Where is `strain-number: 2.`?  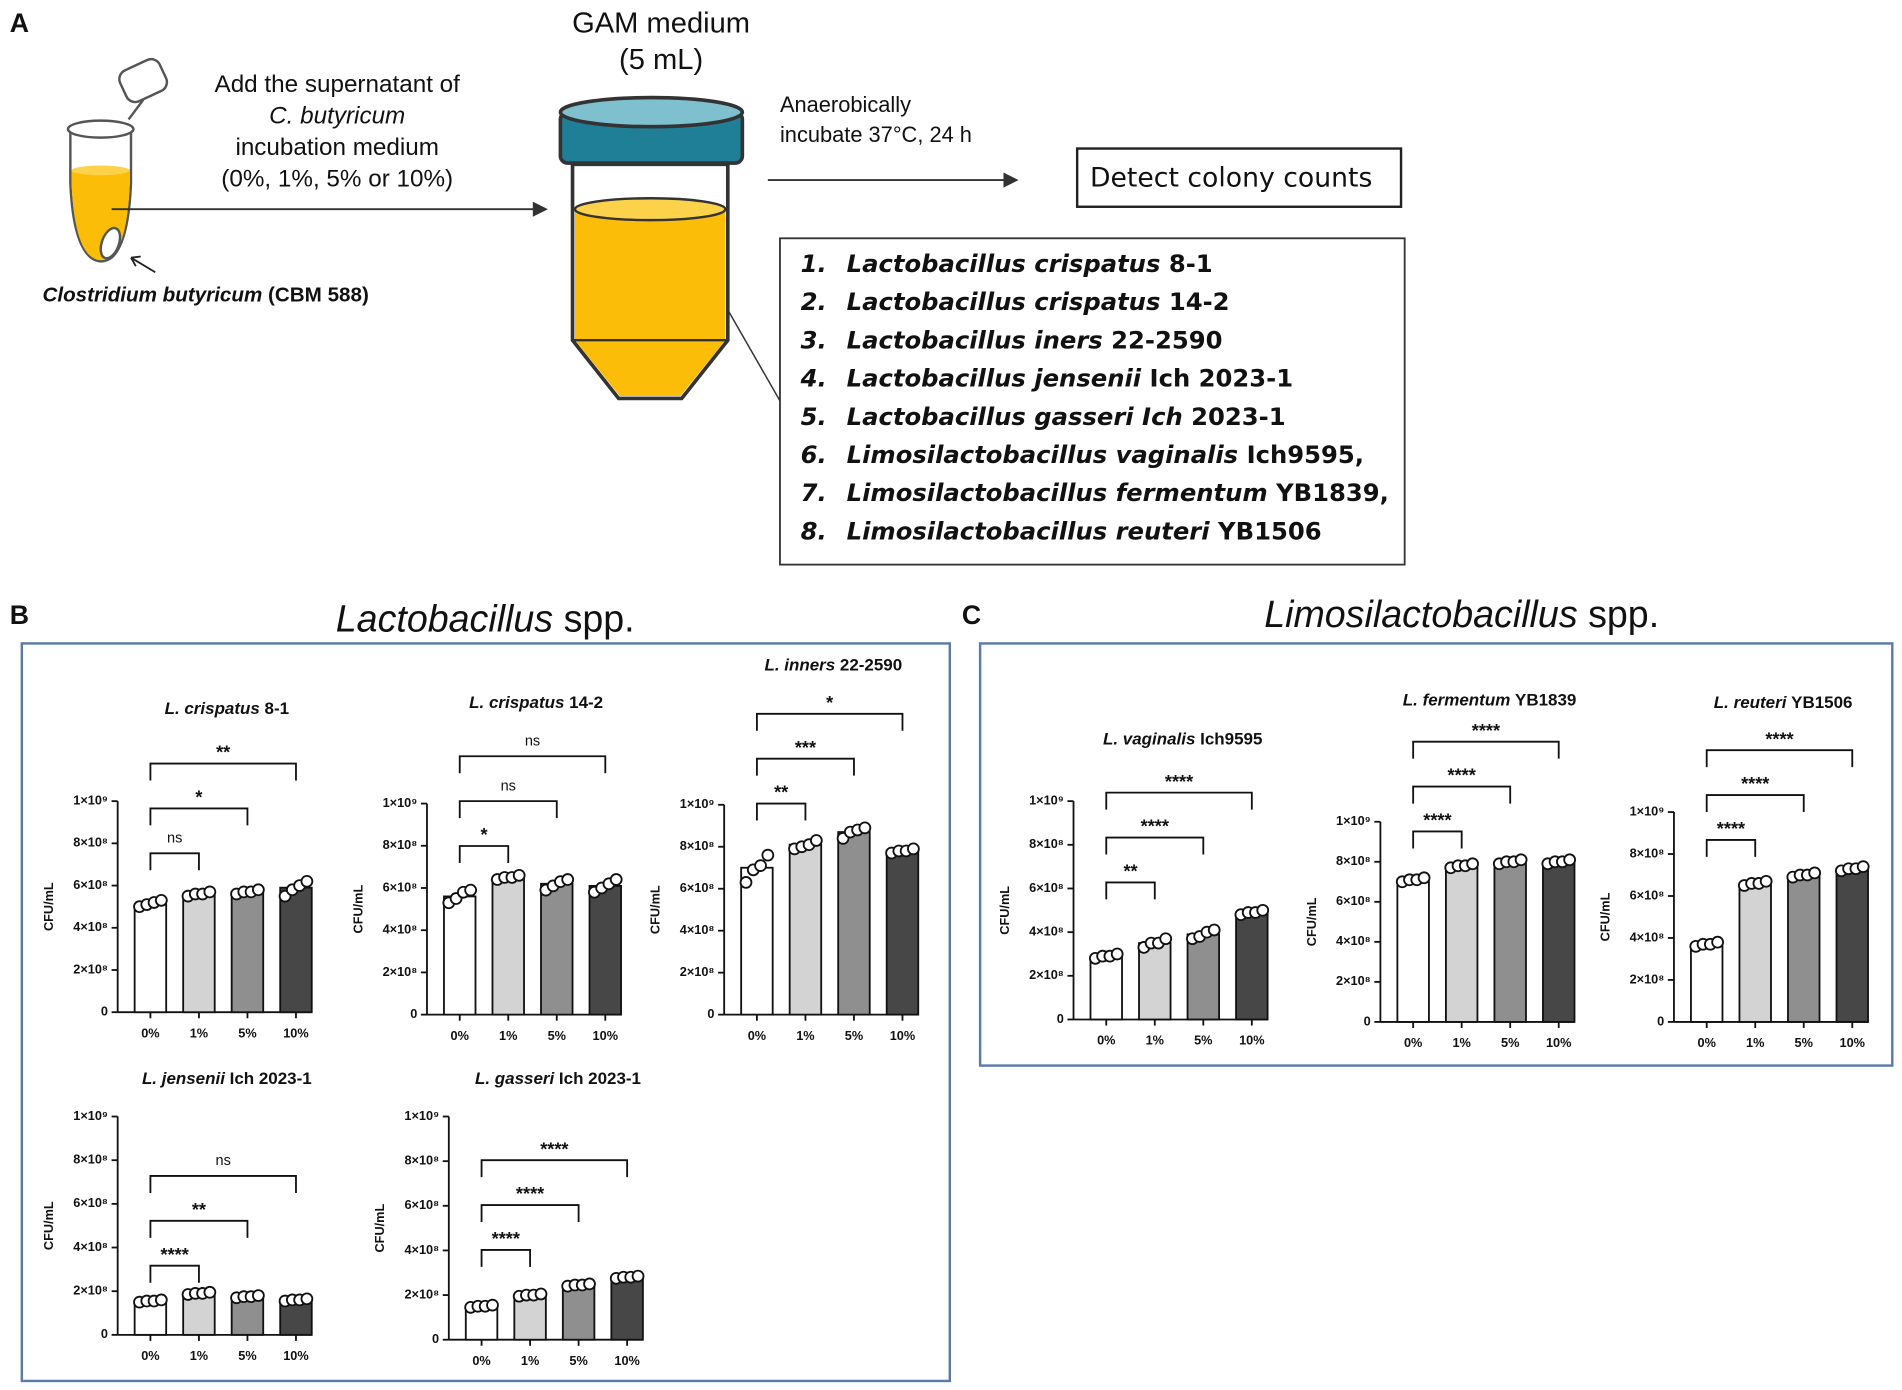 strain-number: 2. is located at coordinates (814, 301).